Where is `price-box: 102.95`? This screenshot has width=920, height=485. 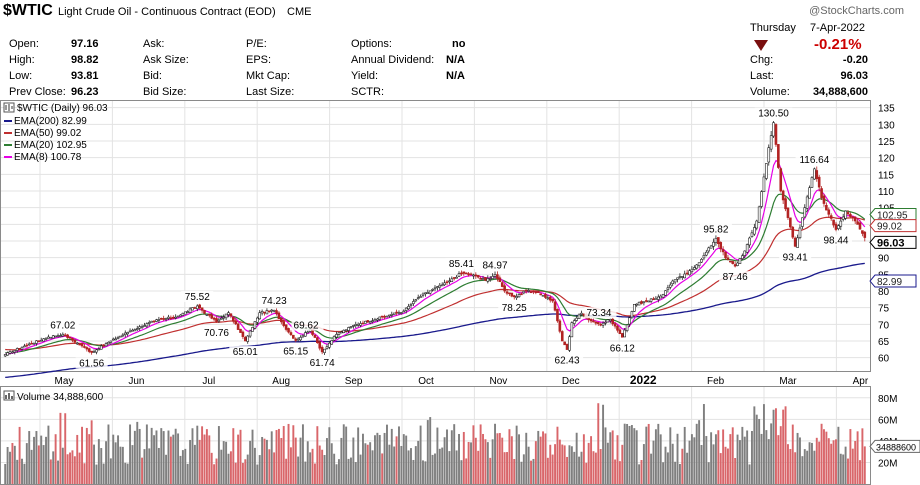
price-box: 102.95 is located at coordinates (893, 215).